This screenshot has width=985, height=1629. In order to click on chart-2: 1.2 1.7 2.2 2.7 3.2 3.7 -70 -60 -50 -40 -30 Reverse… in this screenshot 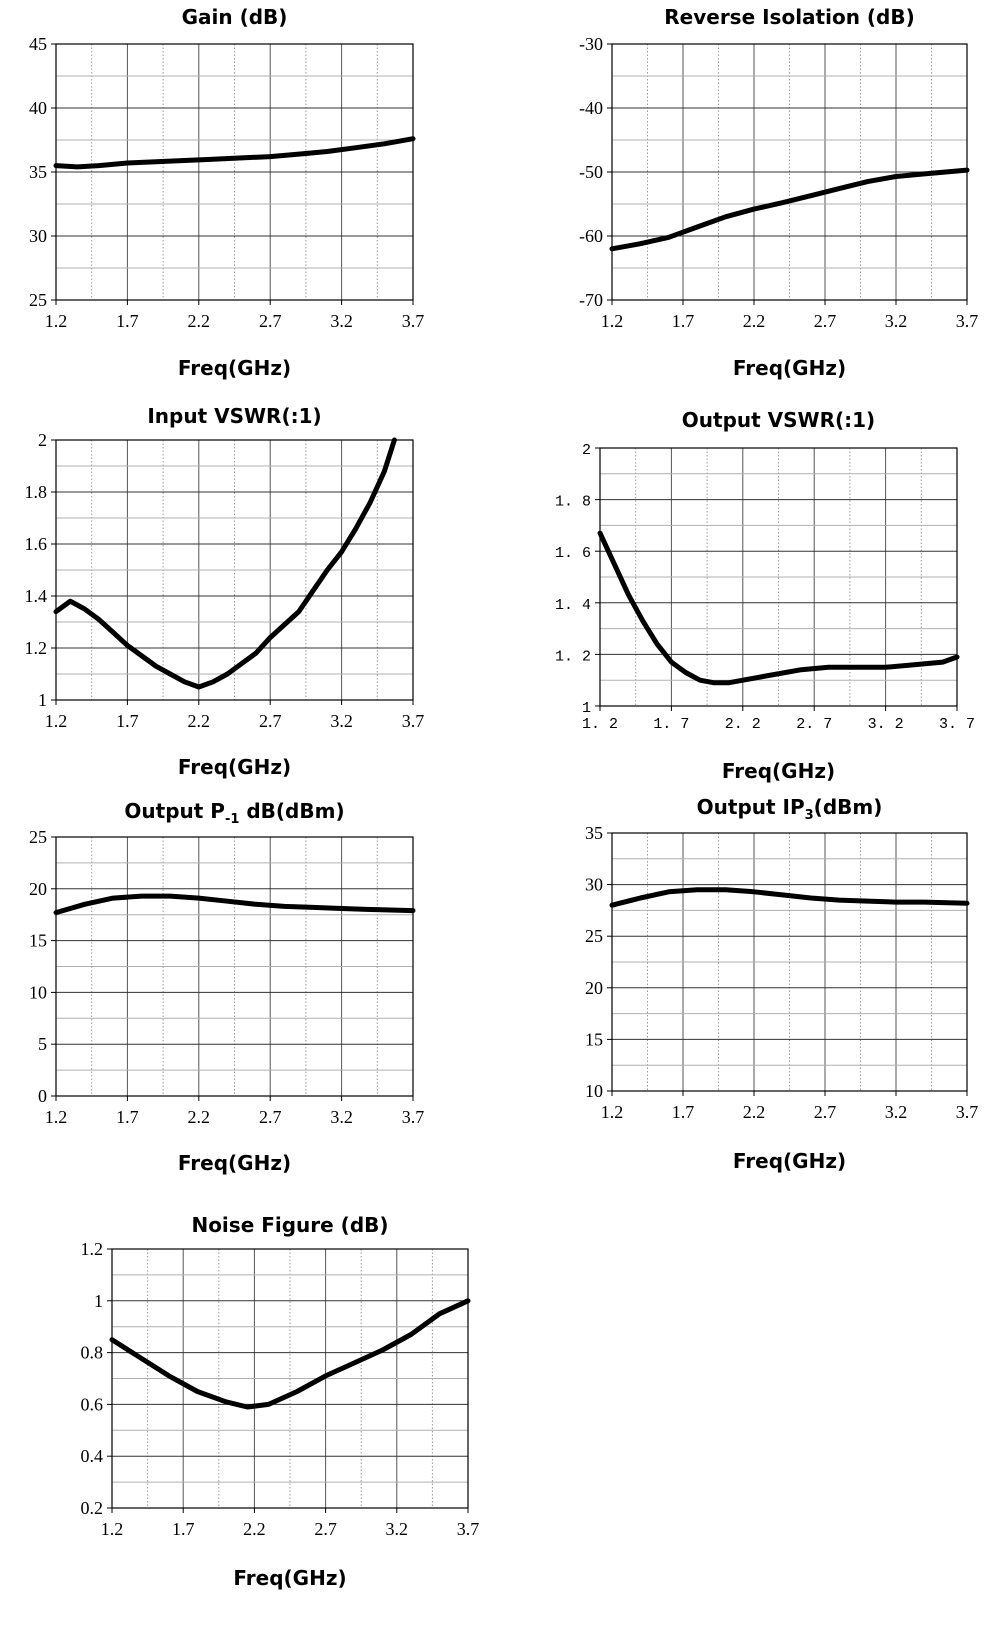, I will do `click(778, 192)`.